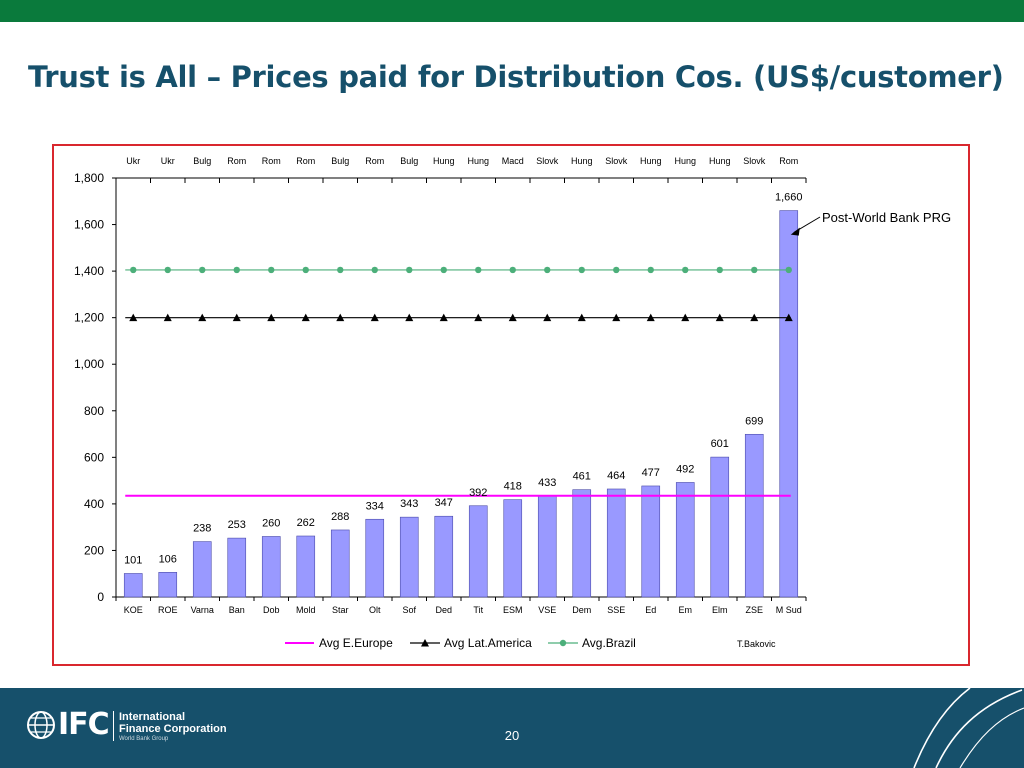 This screenshot has width=1024, height=768. What do you see at coordinates (409, 504) in the screenshot?
I see `value-label: 343` at bounding box center [409, 504].